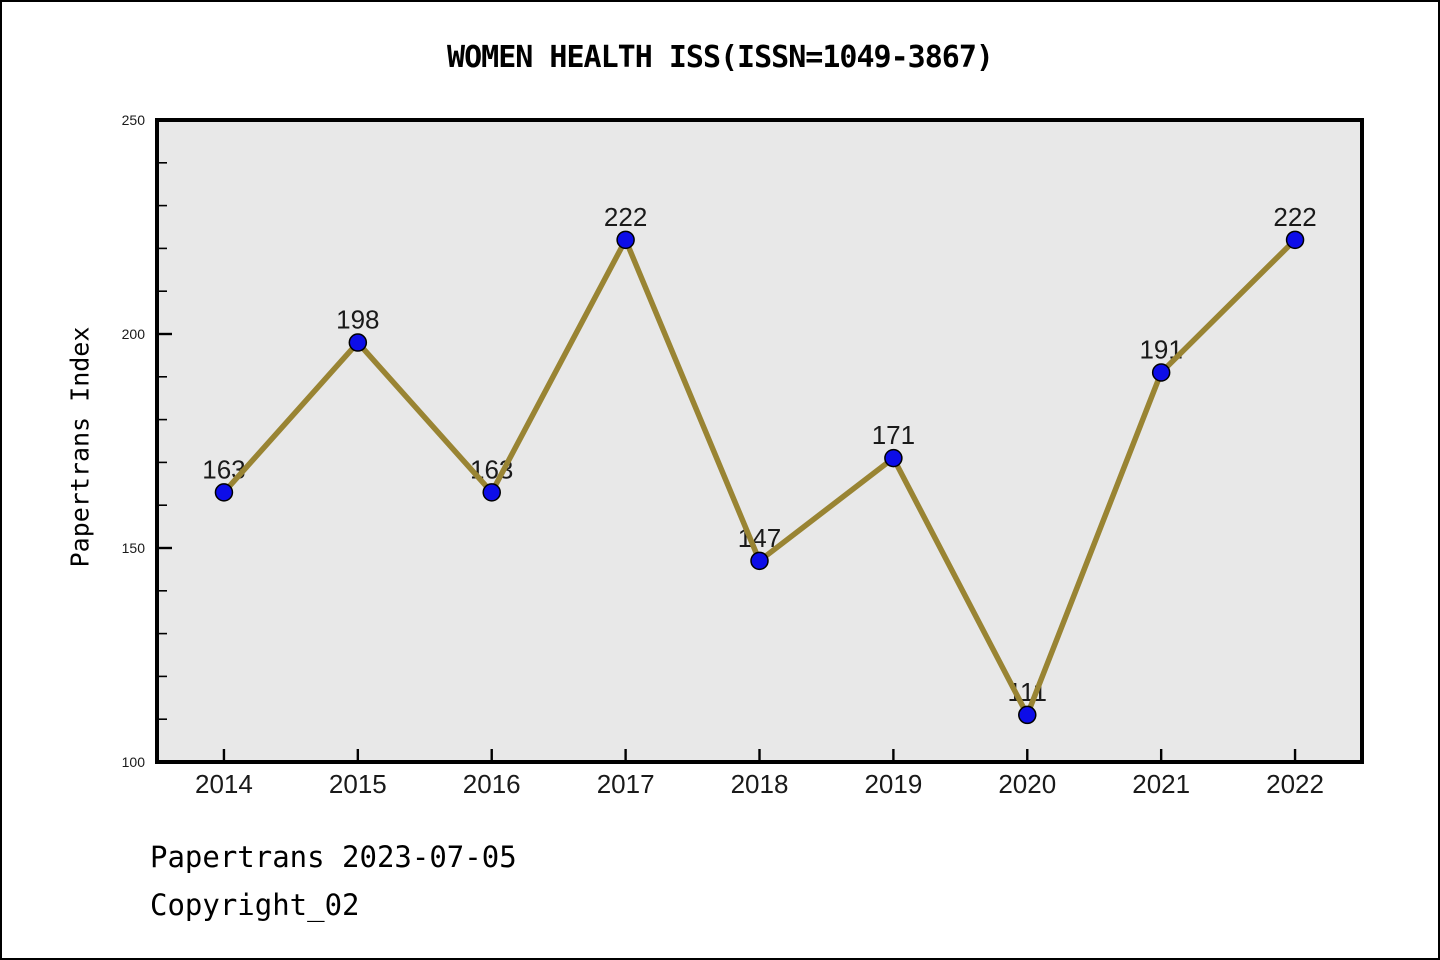 Image resolution: width=1440 pixels, height=960 pixels. Describe the element at coordinates (333, 857) in the screenshot. I see `footer-date: Papertrans 2023-07-05` at that location.